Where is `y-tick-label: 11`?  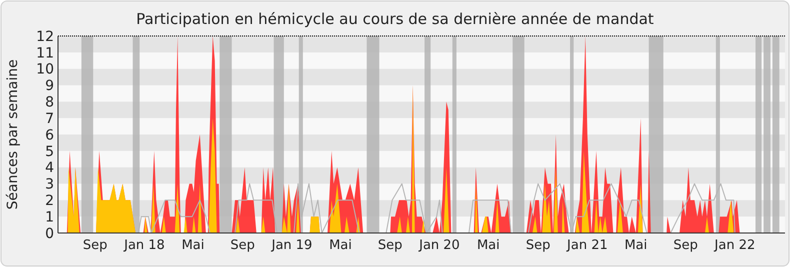
y-tick-label: 11 is located at coordinates (45, 53).